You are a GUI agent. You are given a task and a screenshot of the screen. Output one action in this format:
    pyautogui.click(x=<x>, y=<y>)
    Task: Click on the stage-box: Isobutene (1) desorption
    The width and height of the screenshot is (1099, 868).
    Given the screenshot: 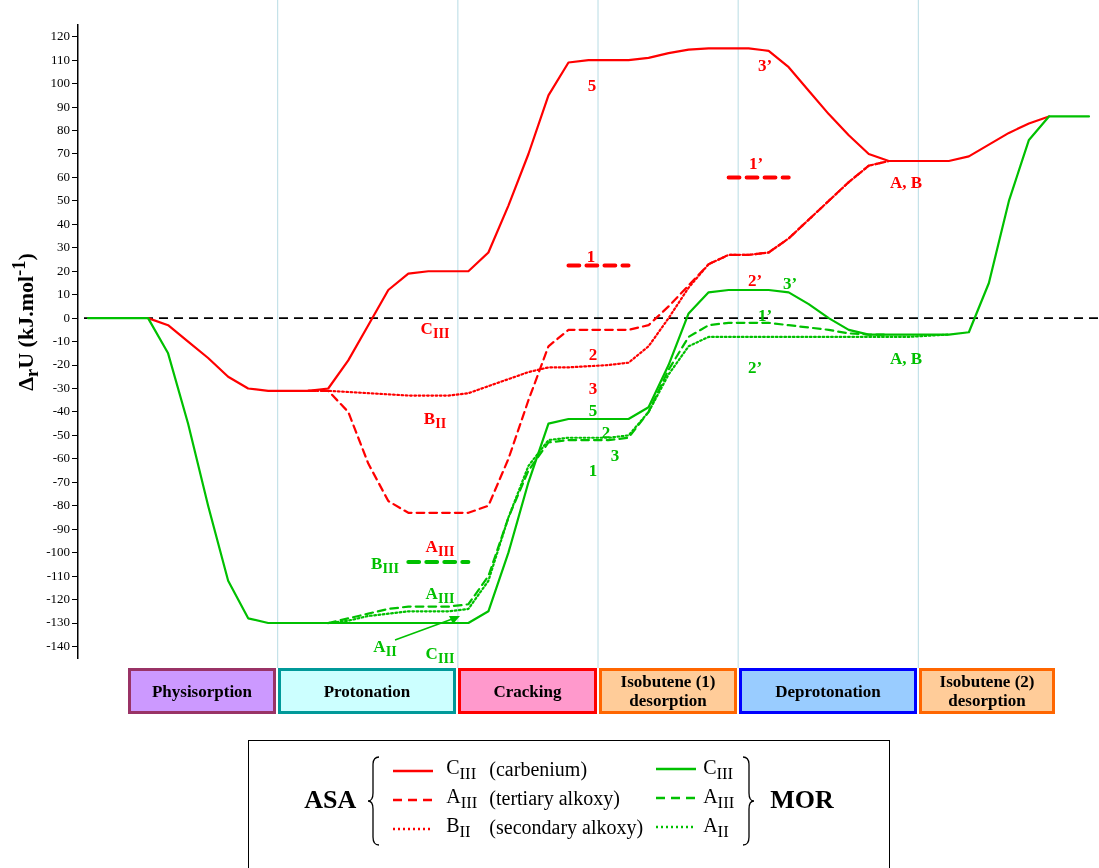 What is the action you would take?
    pyautogui.click(x=668, y=691)
    